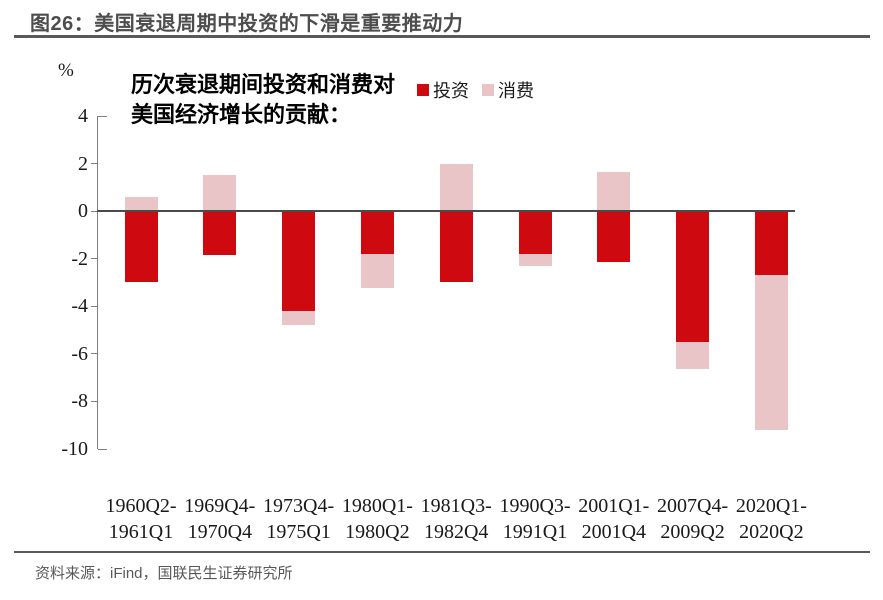  I want to click on y-axis-tick-label: 4, so click(83, 116).